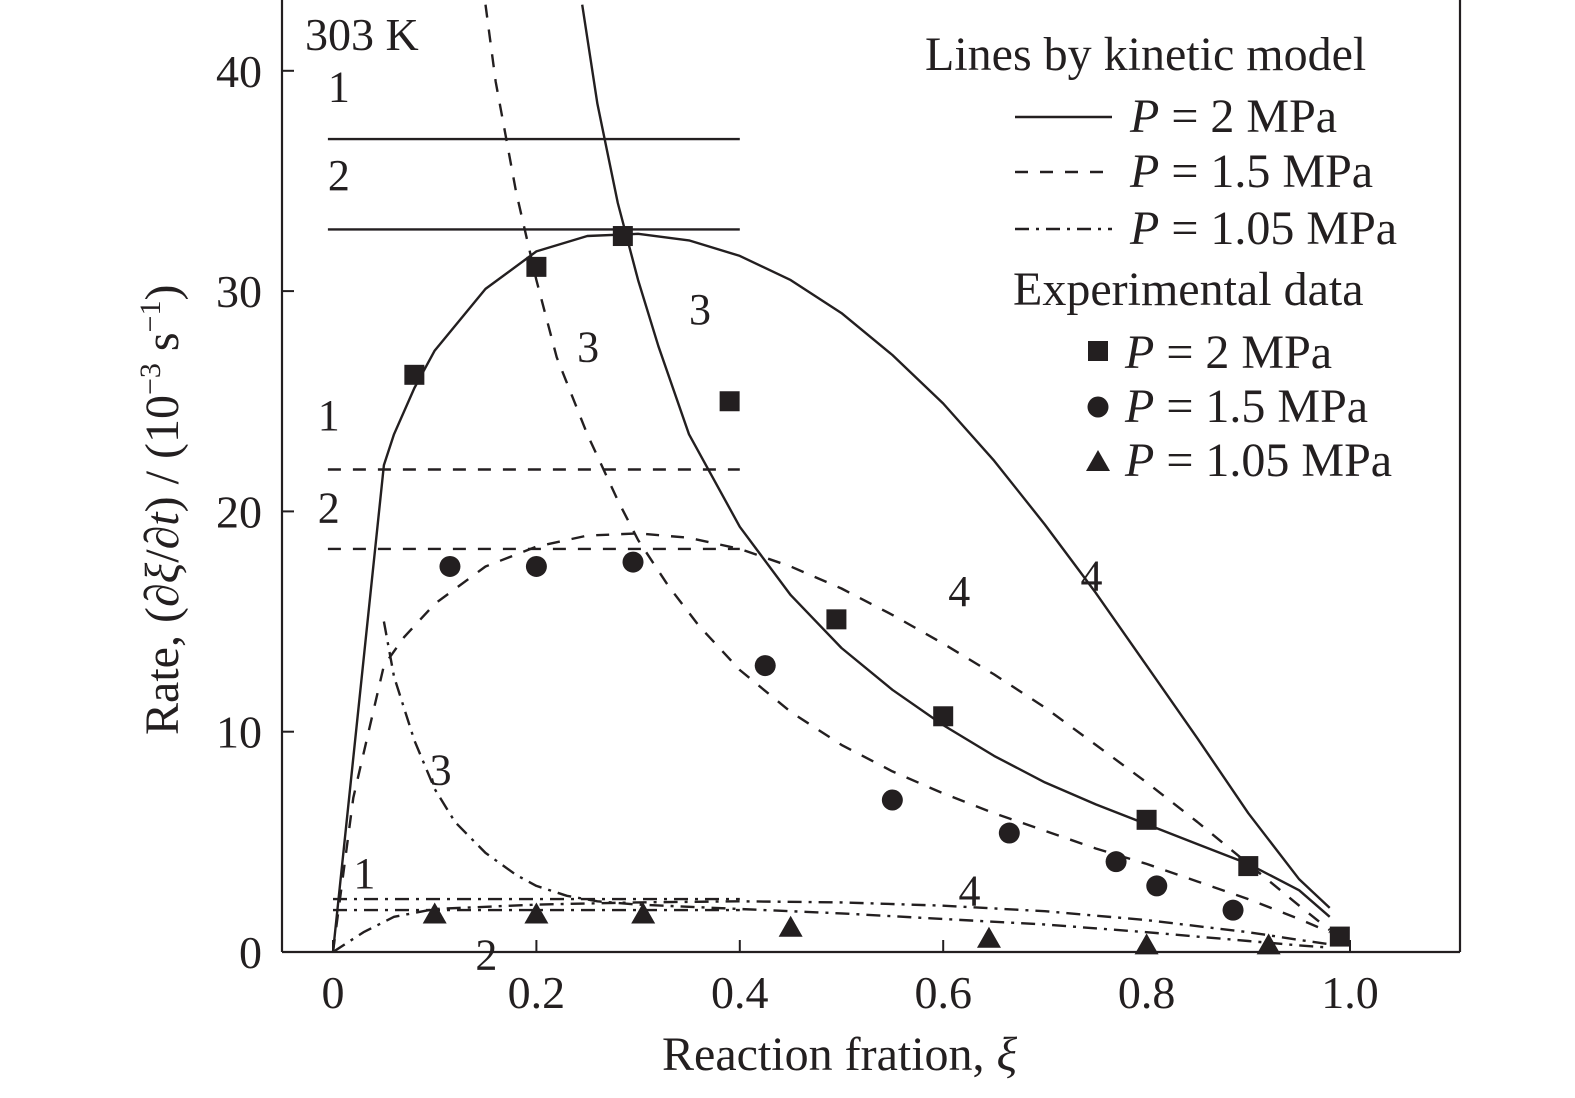 The image size is (1575, 1098). I want to click on y-tick-label: 30, so click(239, 291).